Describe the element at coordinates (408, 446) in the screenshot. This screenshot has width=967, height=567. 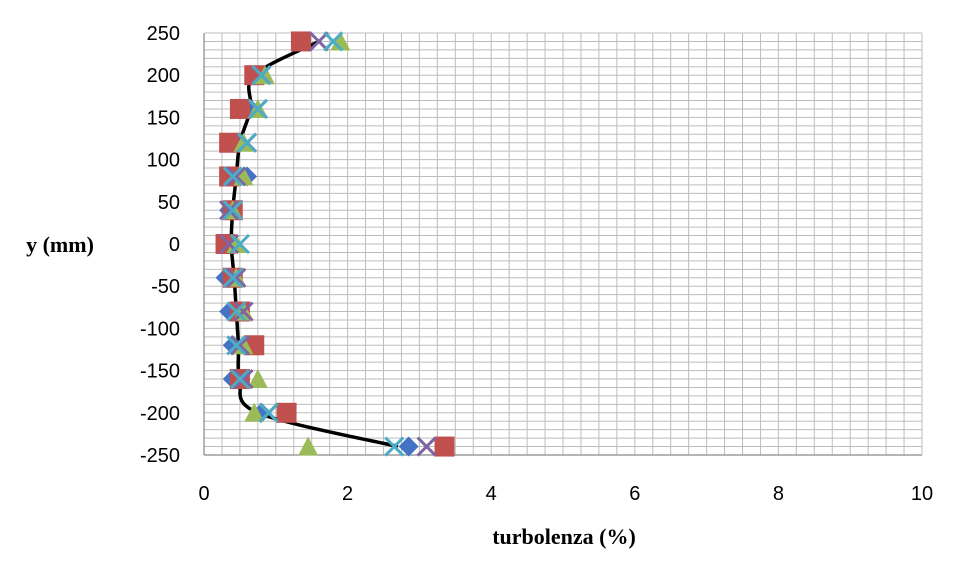
I see `data-point-diamond` at that location.